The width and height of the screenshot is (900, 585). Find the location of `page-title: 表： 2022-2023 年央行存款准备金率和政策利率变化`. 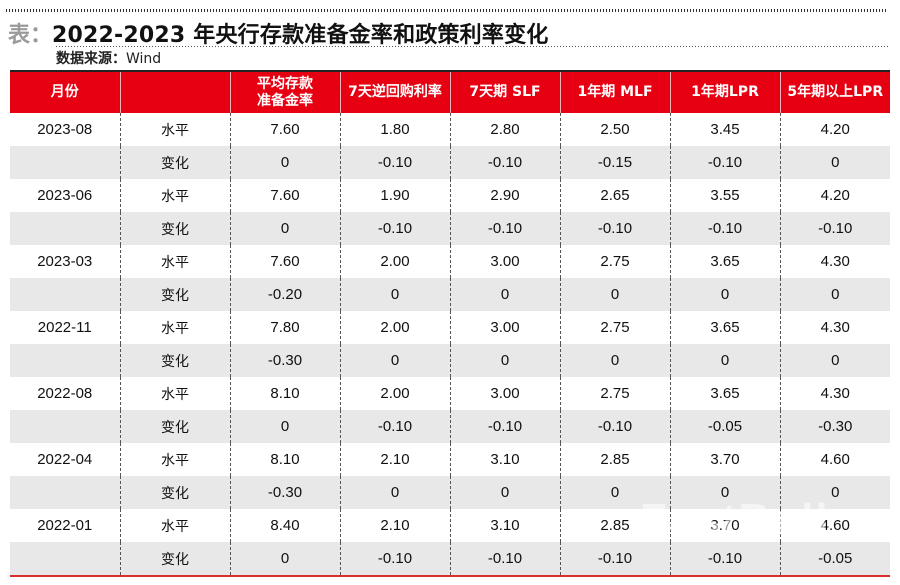

page-title: 表： 2022-2023 年央行存款准备金率和政策利率变化 is located at coordinates (278, 32).